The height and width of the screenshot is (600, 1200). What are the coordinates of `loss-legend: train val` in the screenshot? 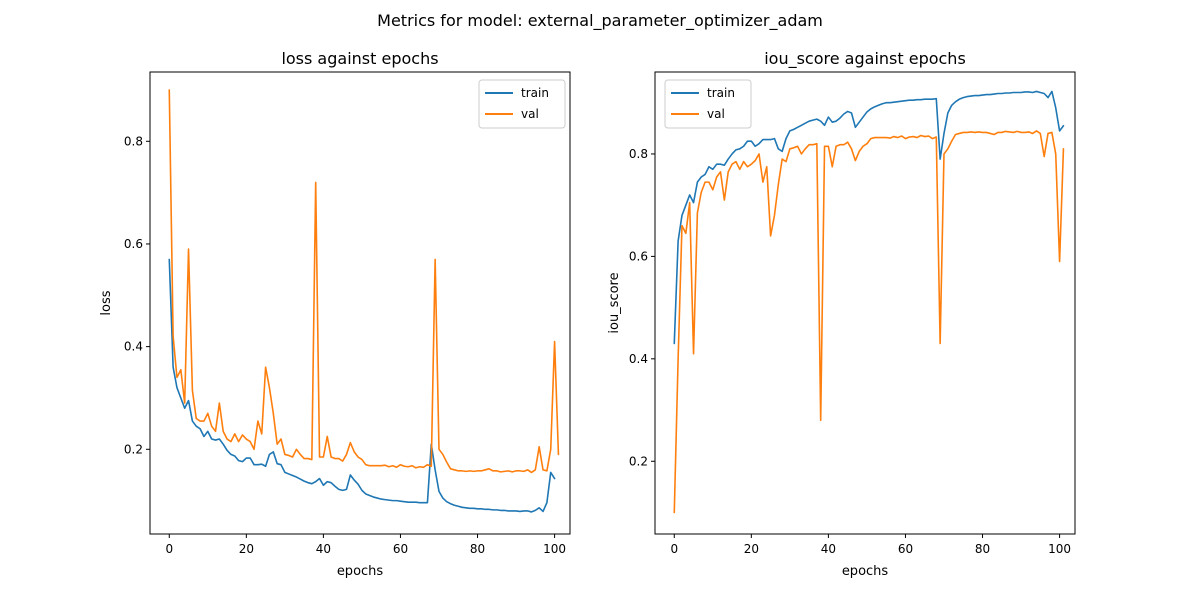 It's located at (522, 104).